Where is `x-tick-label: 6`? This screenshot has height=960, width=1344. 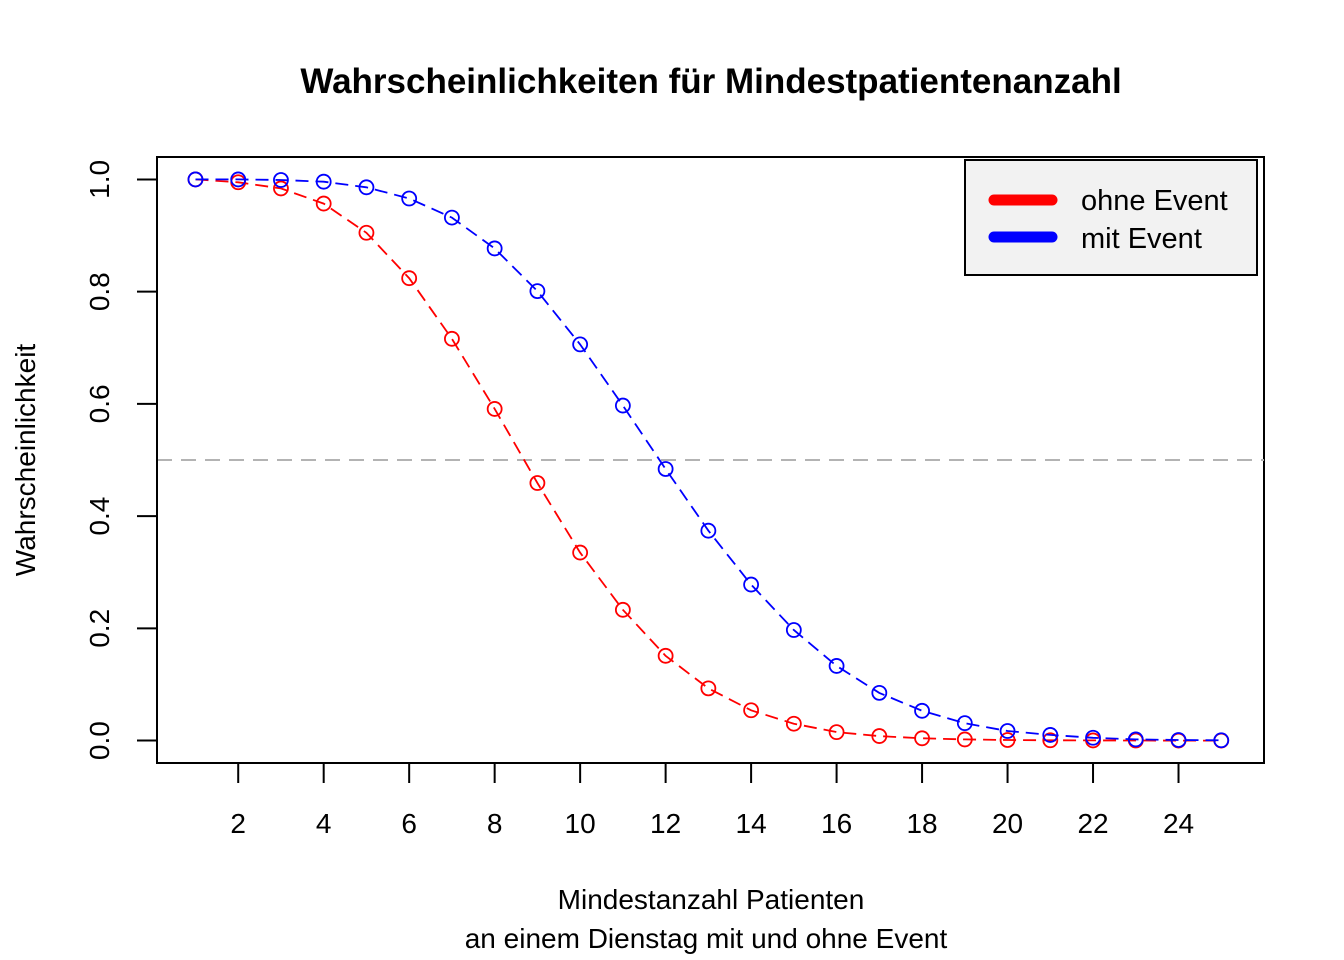
x-tick-label: 6 is located at coordinates (409, 823).